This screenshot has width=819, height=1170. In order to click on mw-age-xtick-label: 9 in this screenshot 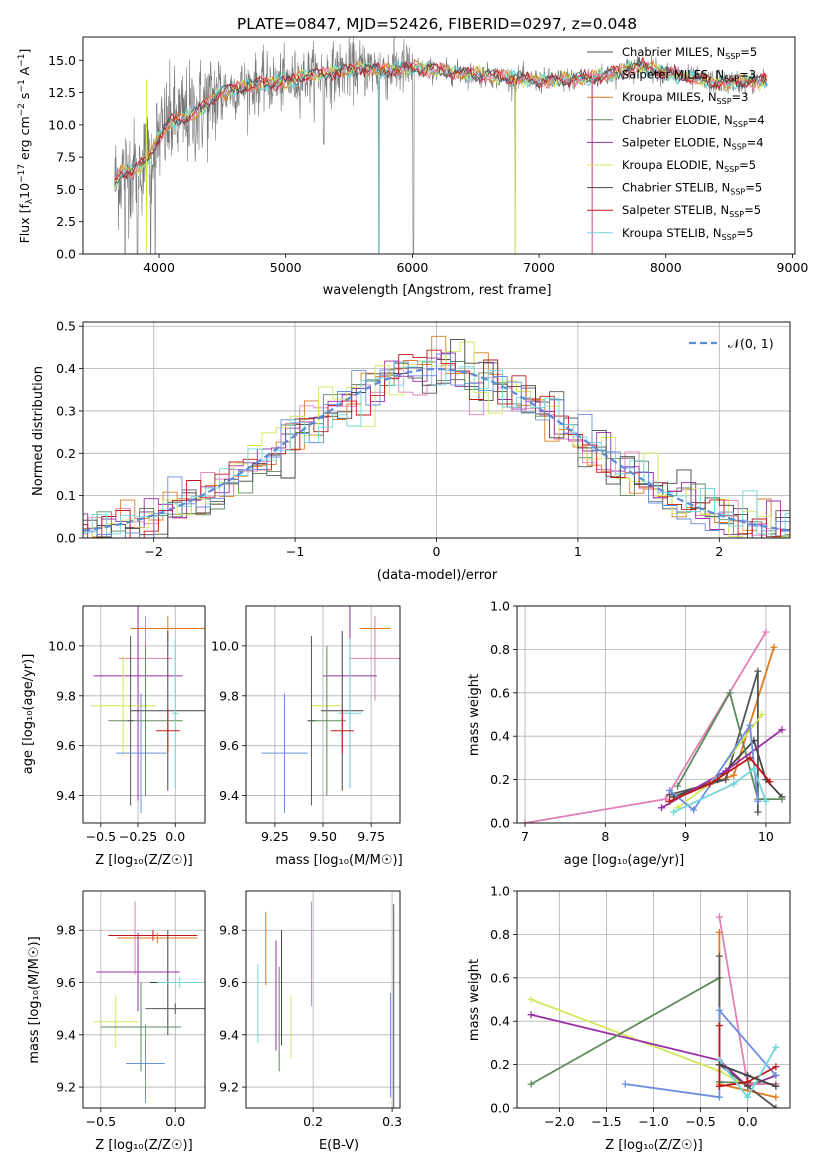, I will do `click(686, 836)`.